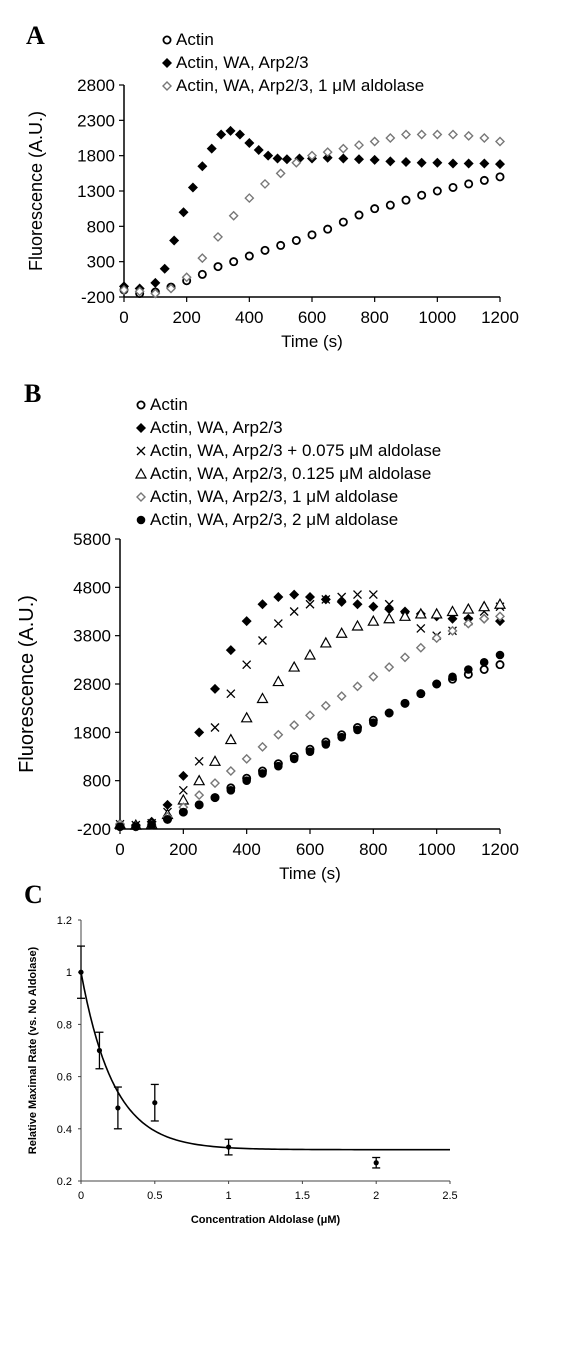 The width and height of the screenshot is (578, 1353). I want to click on y-tick-label: 3800, so click(92, 636).